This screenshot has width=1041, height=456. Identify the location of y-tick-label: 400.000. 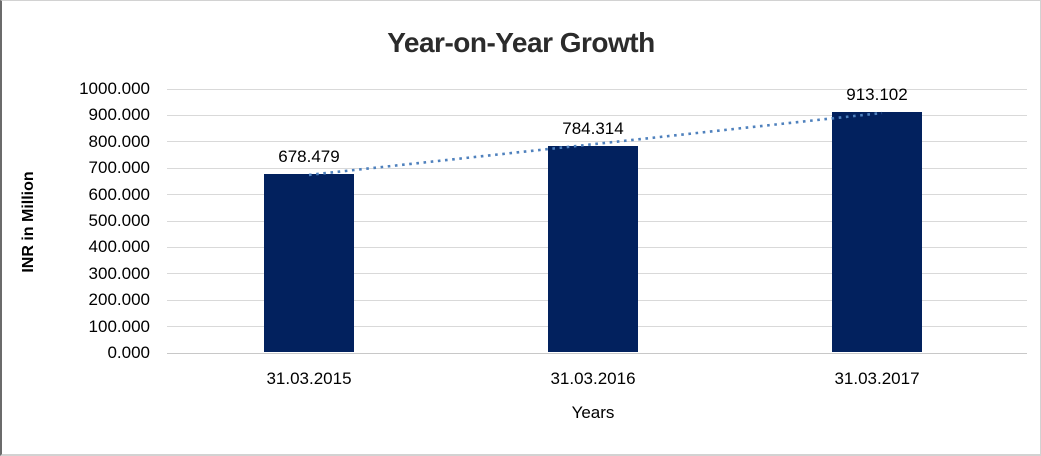
(119, 247).